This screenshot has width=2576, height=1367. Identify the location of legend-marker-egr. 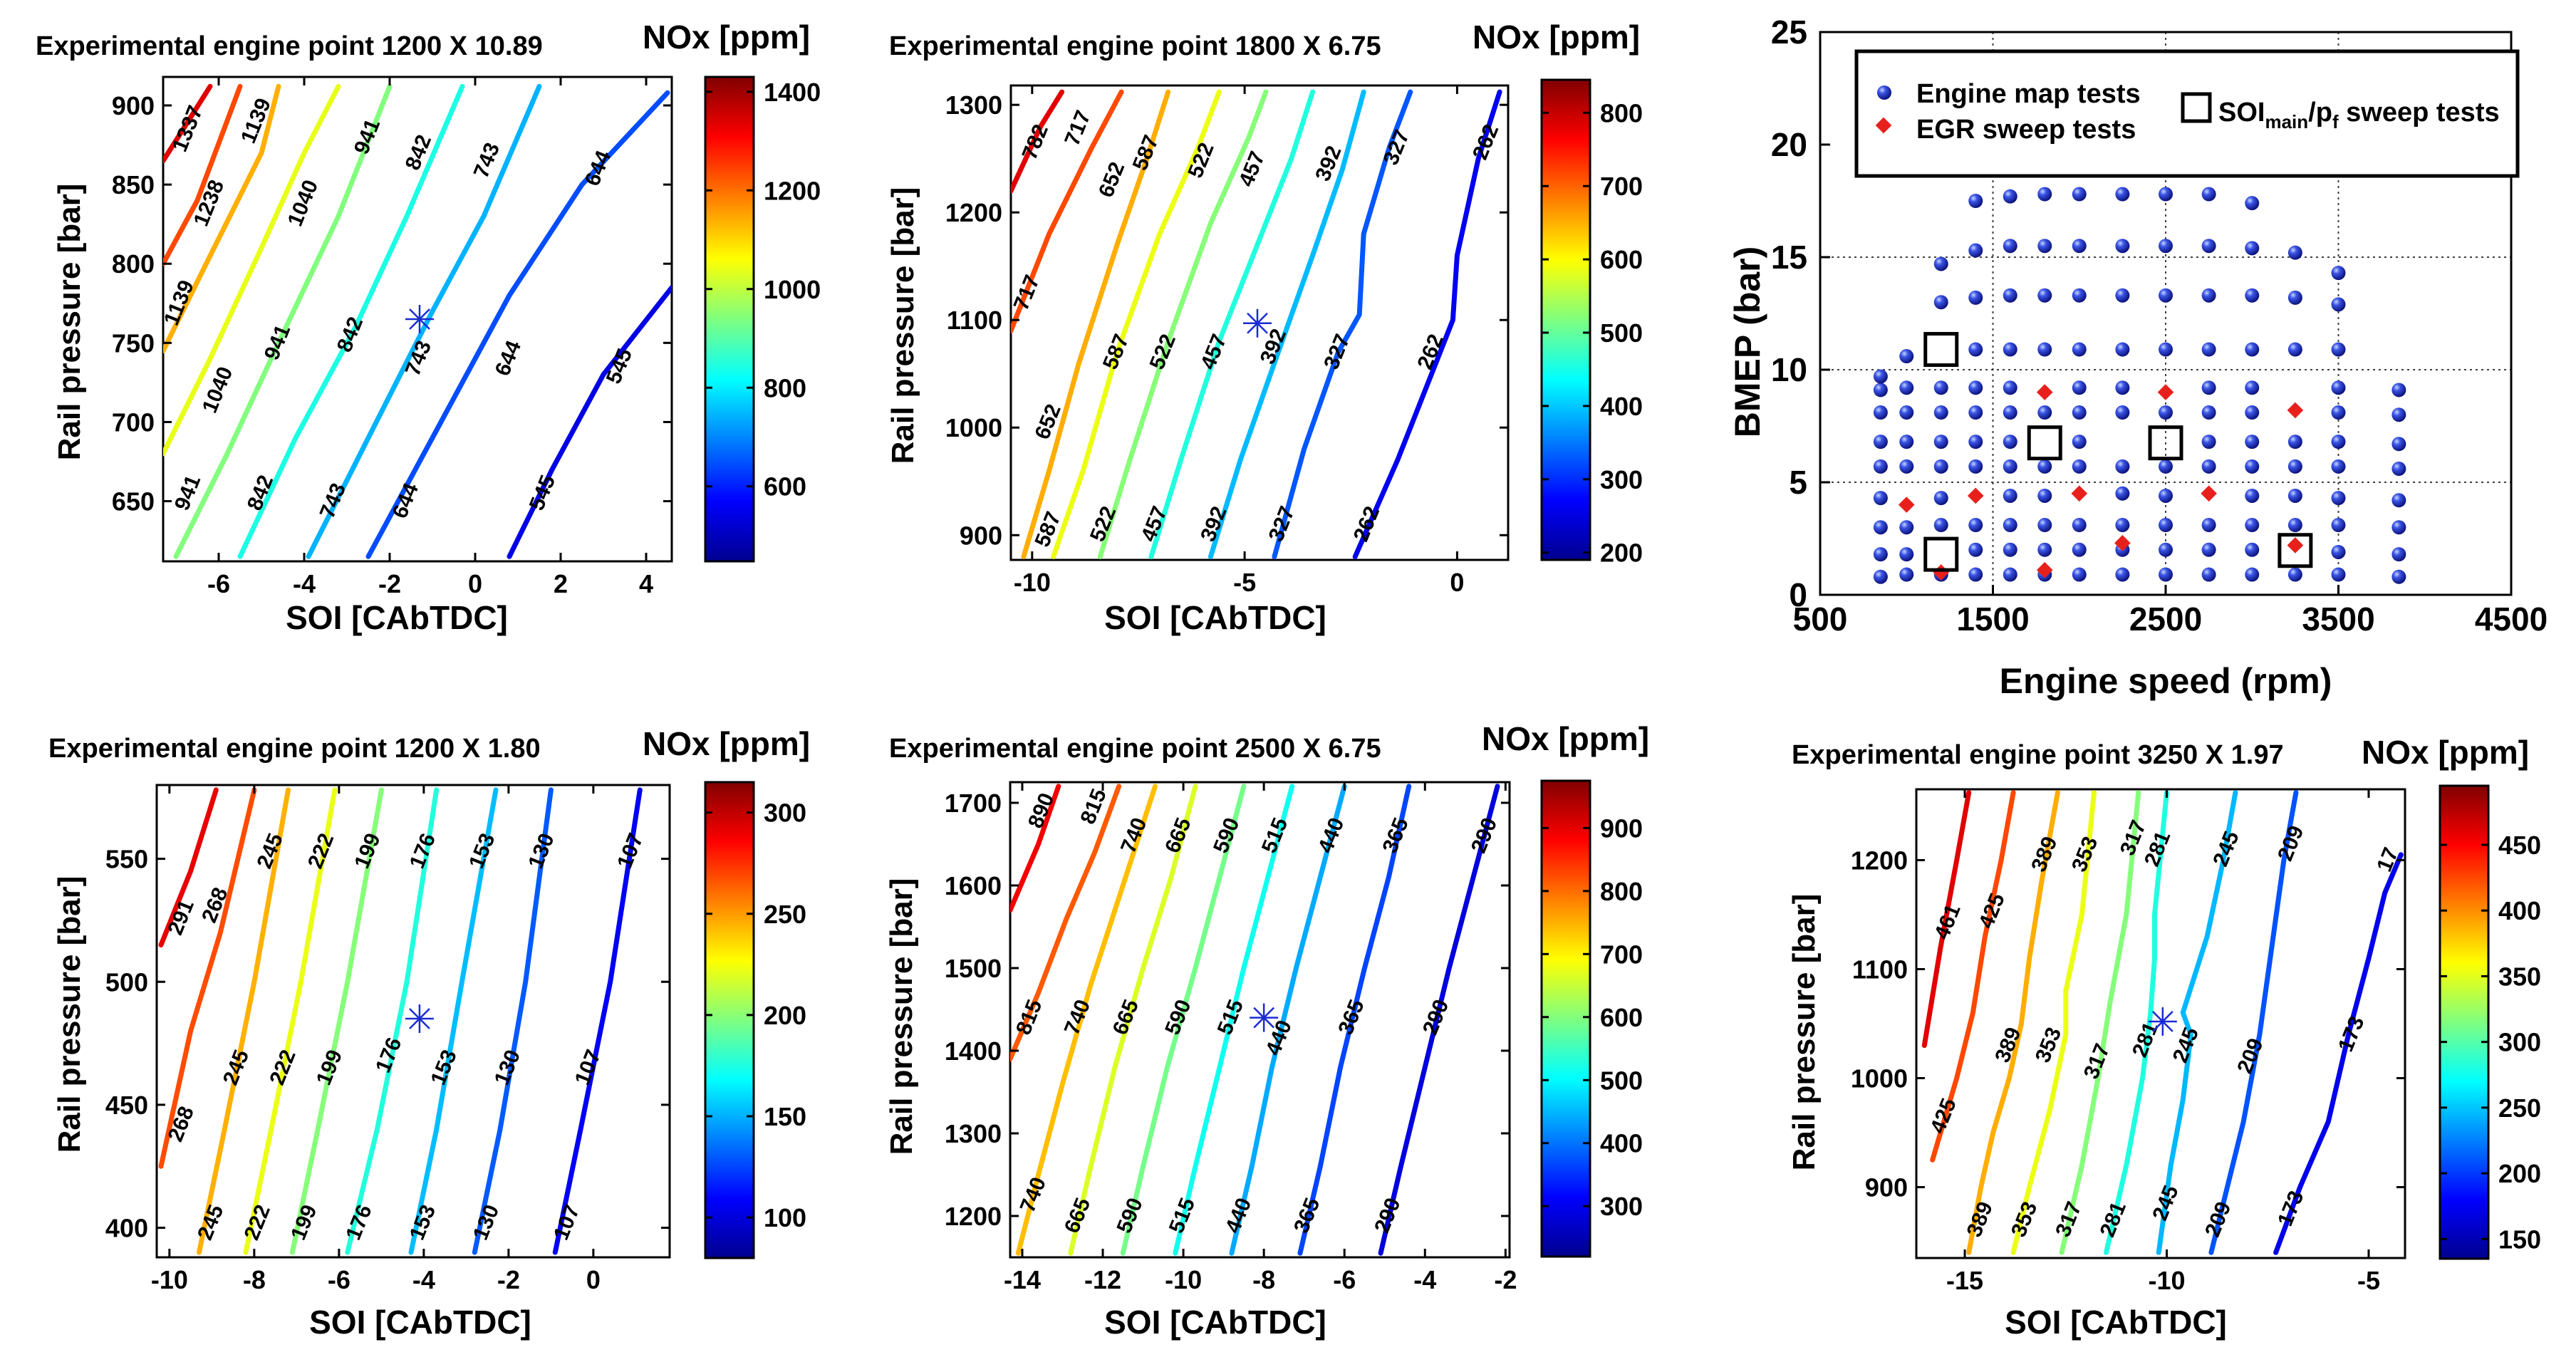
(1883, 125).